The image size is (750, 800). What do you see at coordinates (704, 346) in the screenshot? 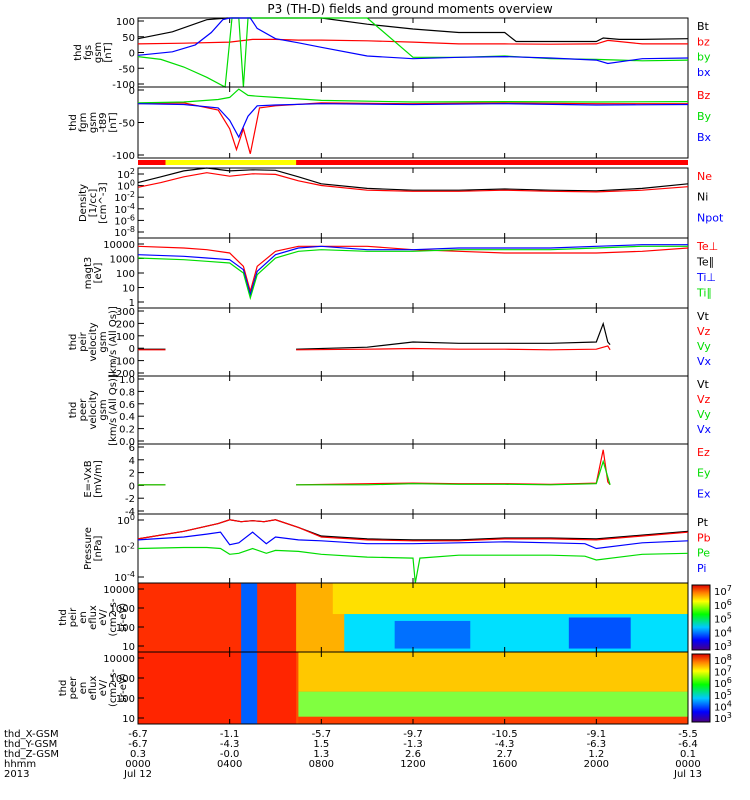
I see `legend-Vy: Vy` at bounding box center [704, 346].